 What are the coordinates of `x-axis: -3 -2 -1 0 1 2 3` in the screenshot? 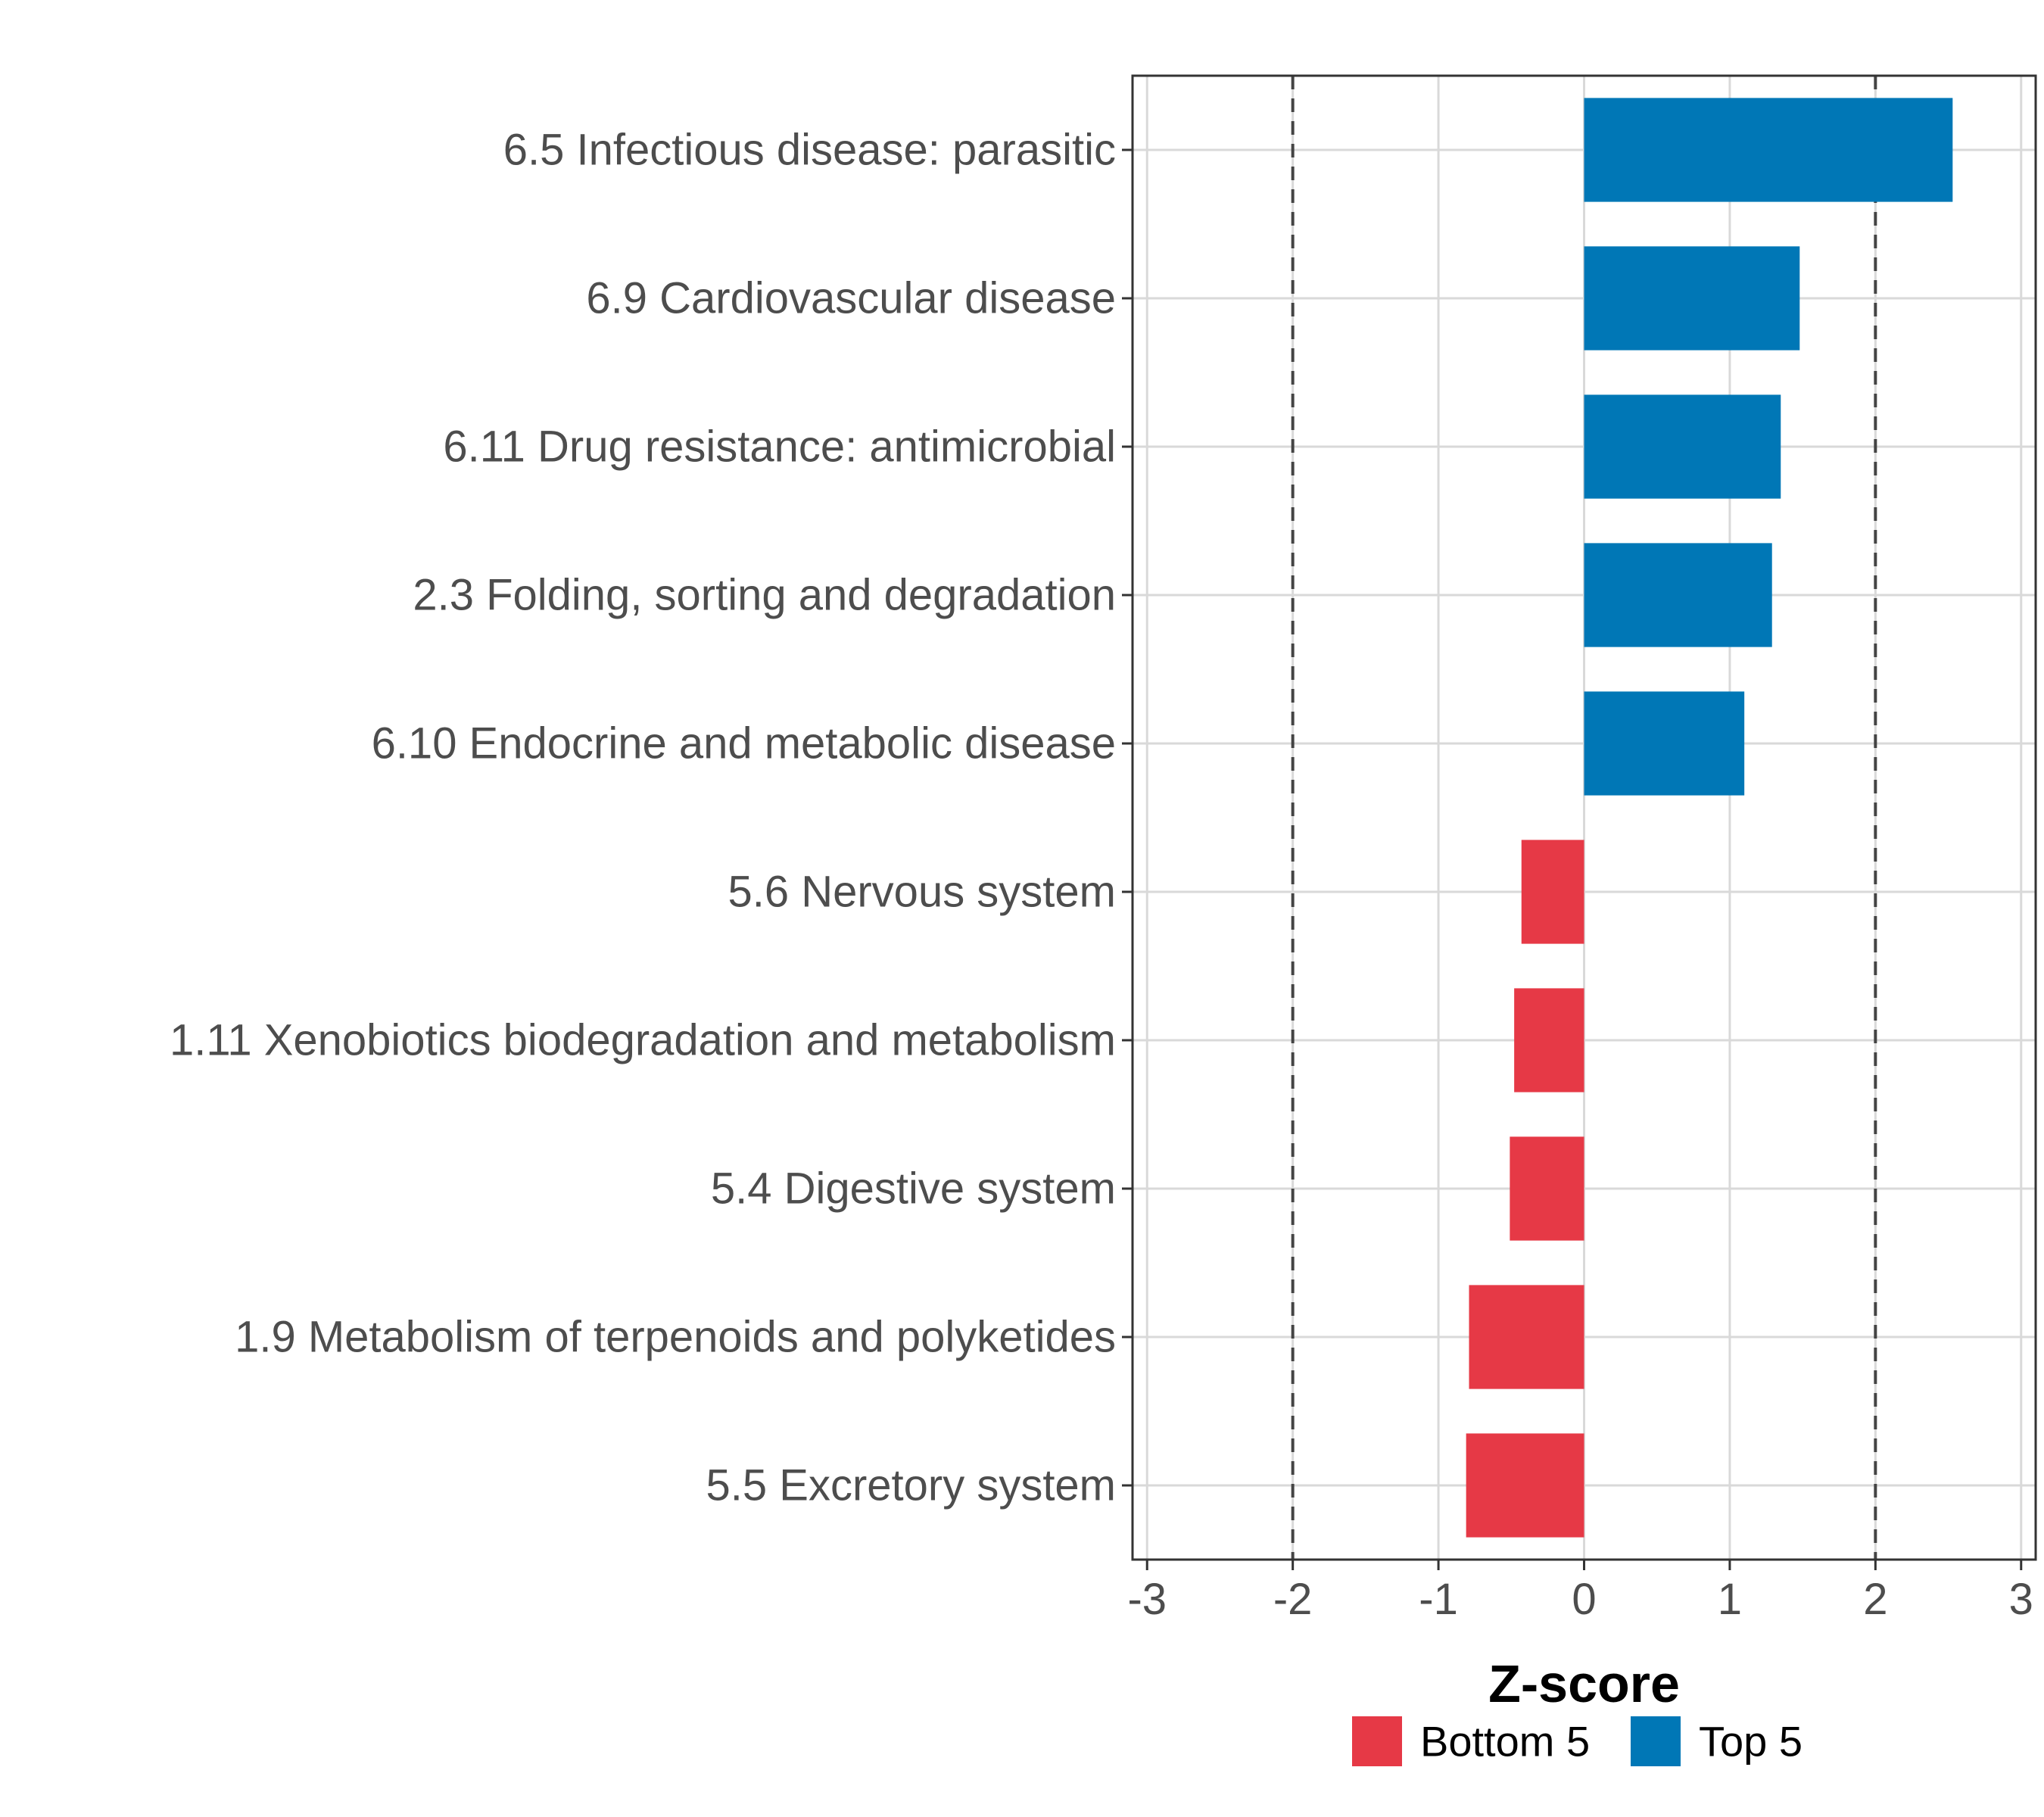 It's located at (1580, 1592).